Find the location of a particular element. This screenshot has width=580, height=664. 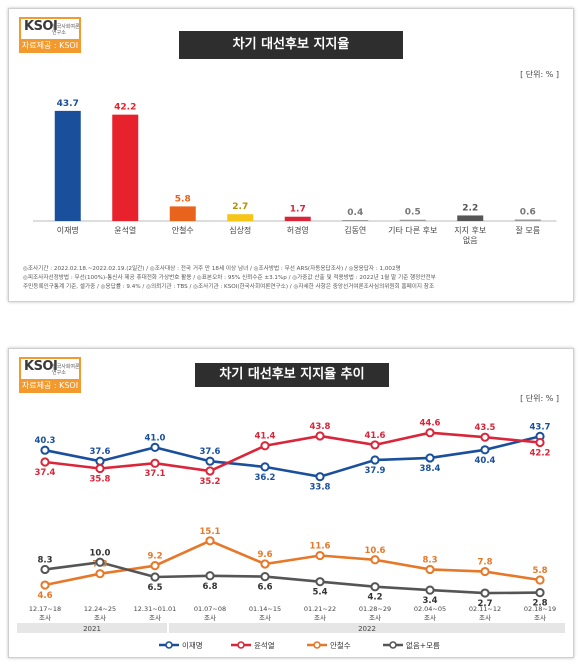

x-tick-label: 12.17~18 is located at coordinates (45, 609).